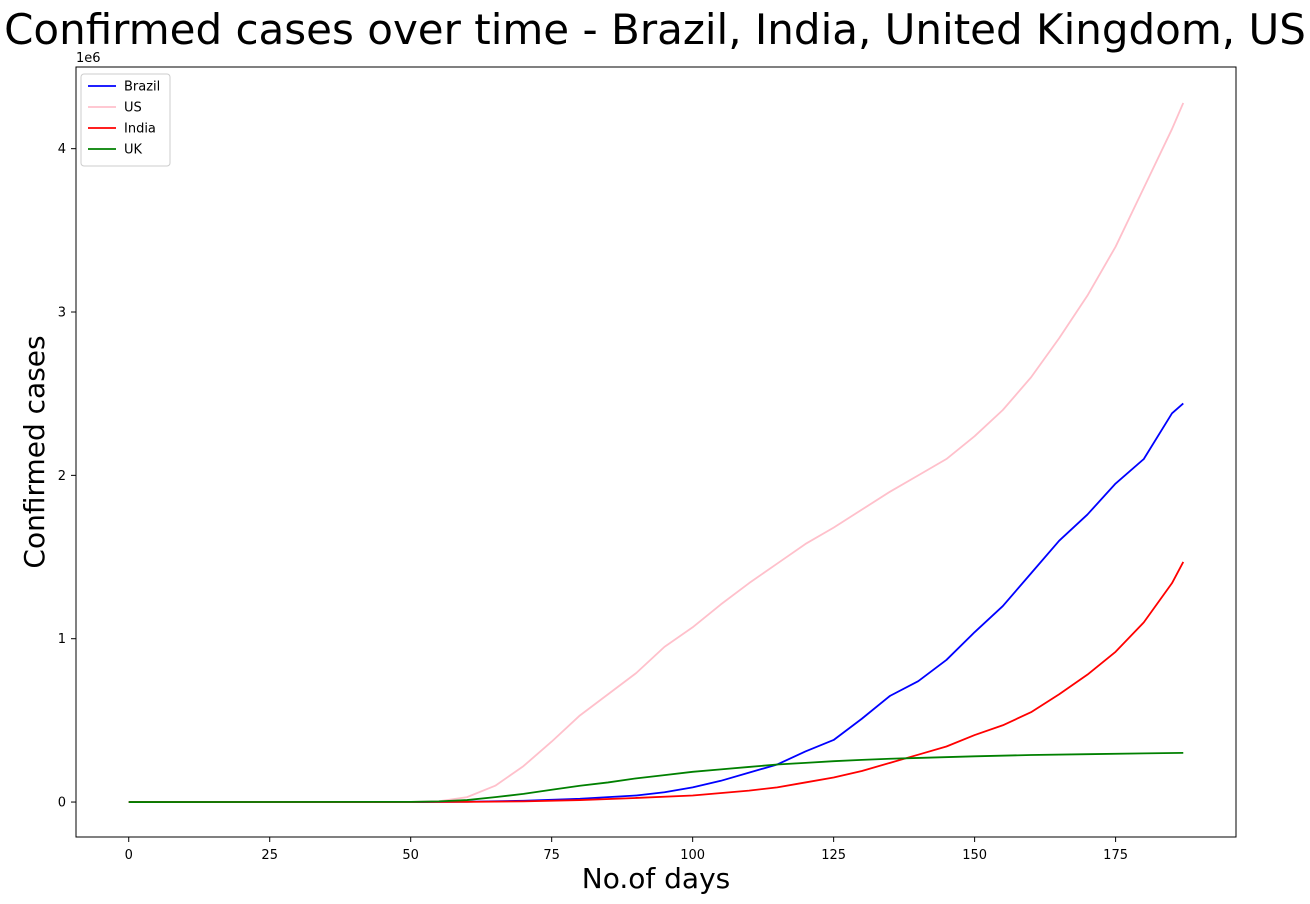 This screenshot has height=904, width=1310. What do you see at coordinates (1115, 855) in the screenshot?
I see `x-tick-label: 175` at bounding box center [1115, 855].